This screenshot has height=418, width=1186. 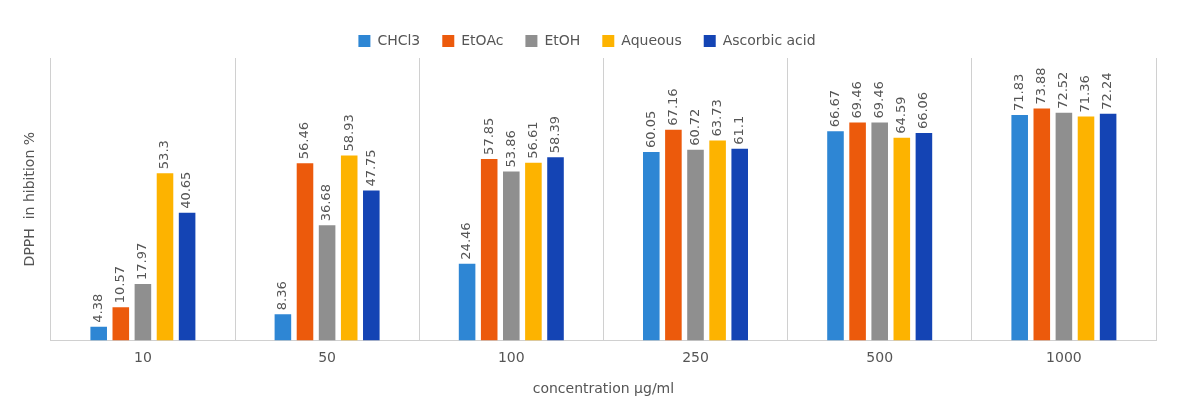 I want to click on data-label: 58.93, so click(x=348, y=133).